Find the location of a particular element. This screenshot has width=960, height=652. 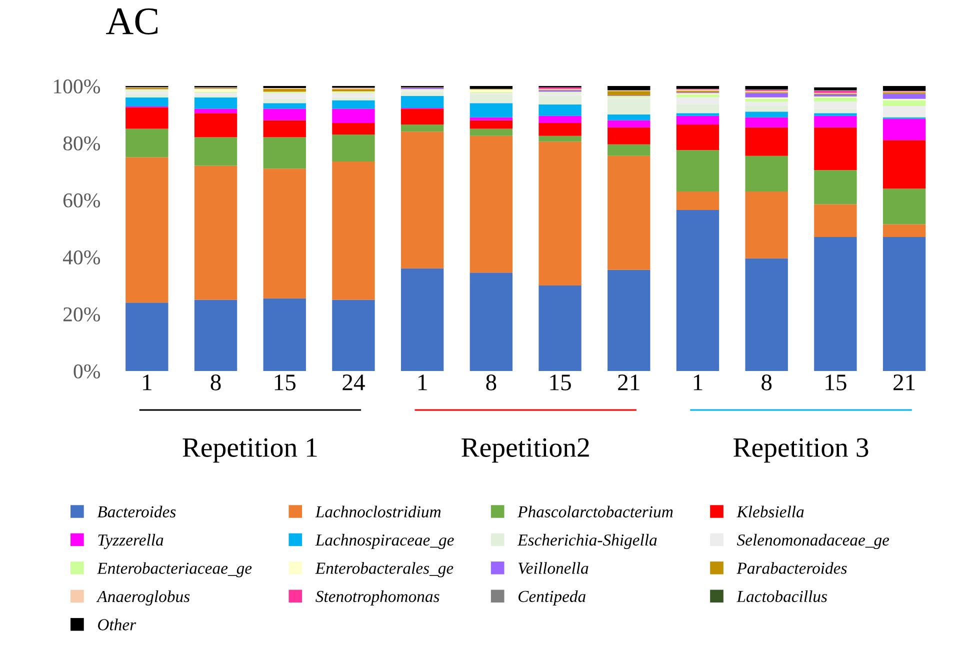

legend-label: Enterobacteriaceae_ge is located at coordinates (174, 570).